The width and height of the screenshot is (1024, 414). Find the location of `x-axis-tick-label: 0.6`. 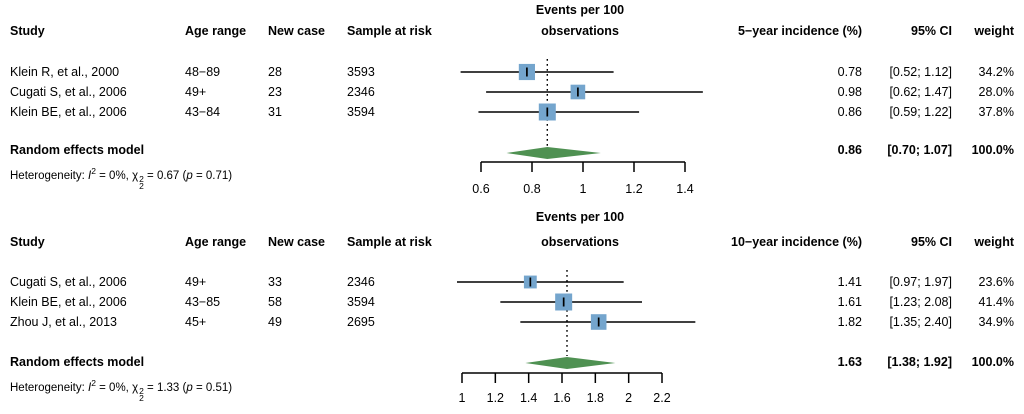

x-axis-tick-label: 0.6 is located at coordinates (481, 188).